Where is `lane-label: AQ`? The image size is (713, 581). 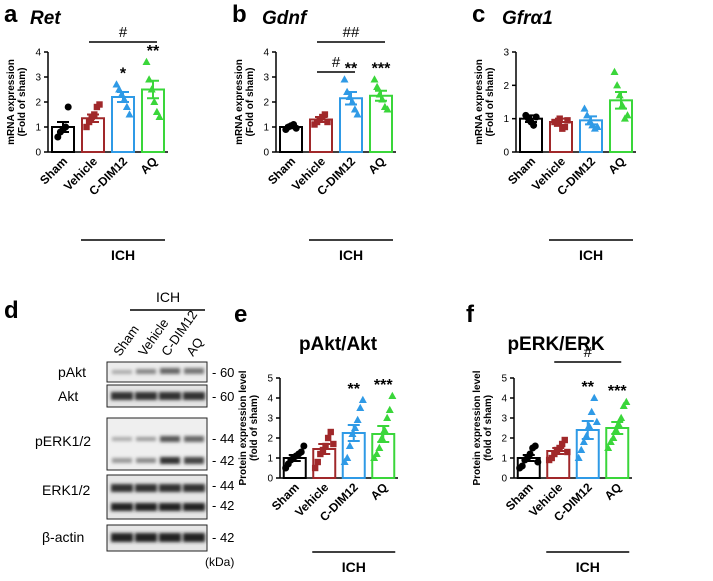
lane-label: AQ is located at coordinates (194, 347).